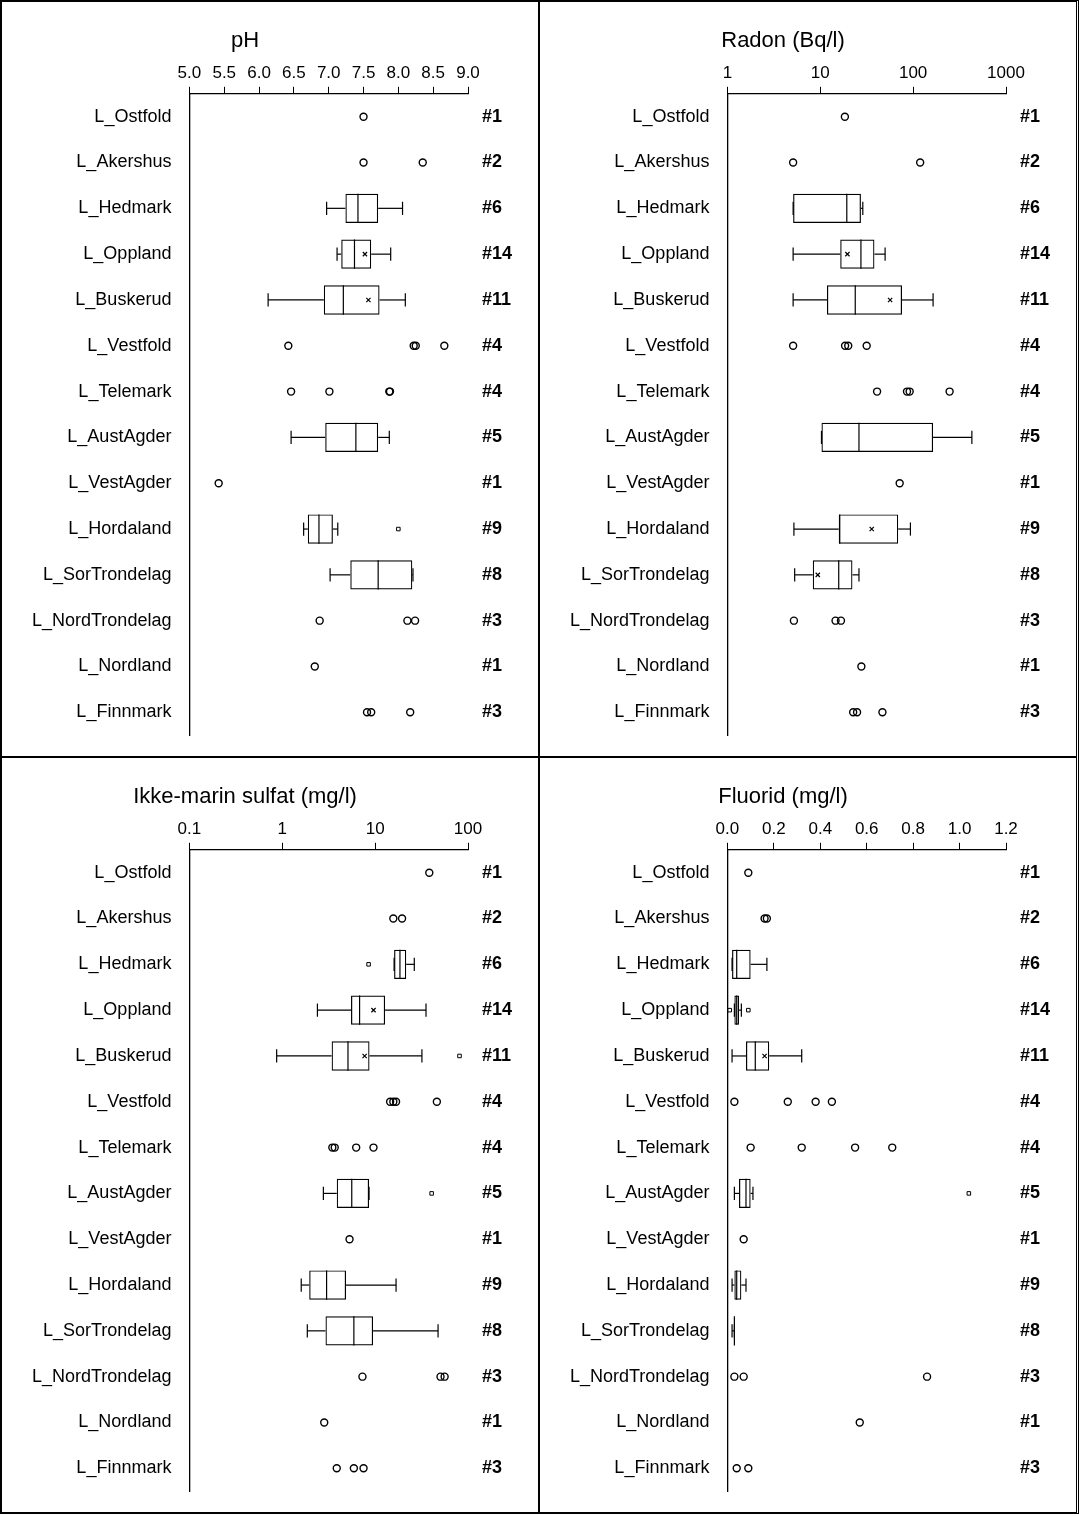 This screenshot has width=1079, height=1516. I want to click on x-tick-label: 8.0, so click(398, 73).